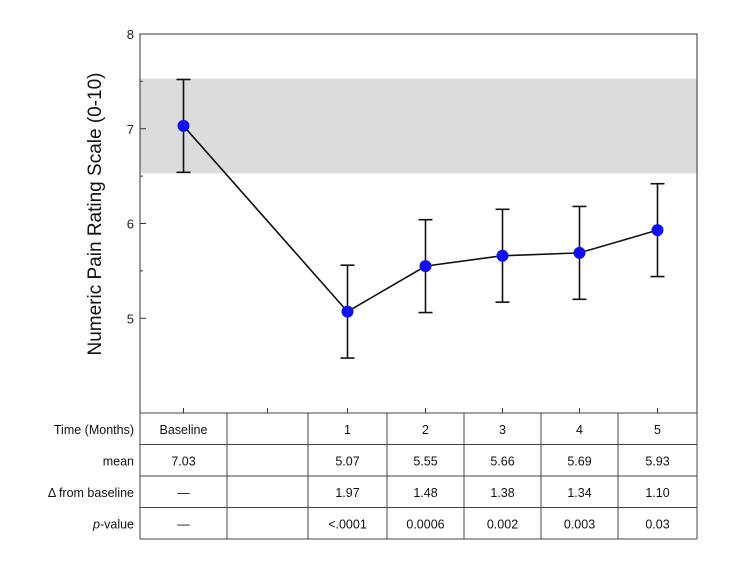  What do you see at coordinates (579, 493) in the screenshot?
I see `table-cell: 1.34` at bounding box center [579, 493].